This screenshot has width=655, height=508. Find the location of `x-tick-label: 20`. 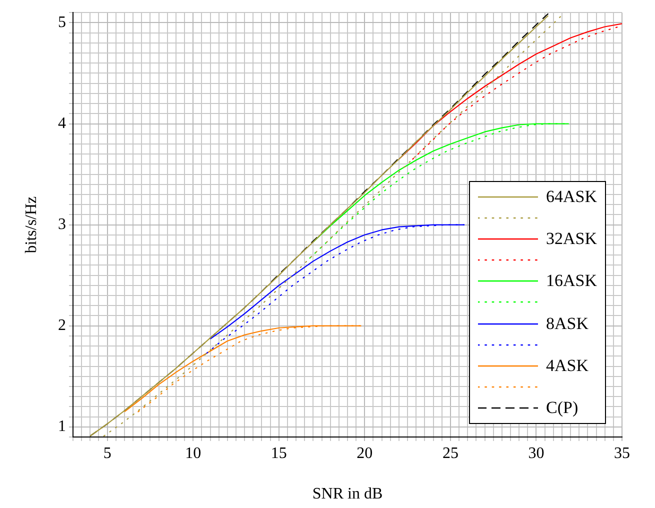

x-tick-label: 20 is located at coordinates (364, 453).